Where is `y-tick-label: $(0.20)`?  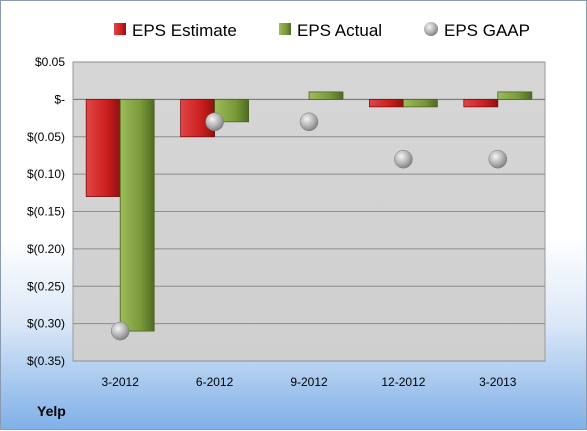 y-tick-label: $(0.20) is located at coordinates (46, 249).